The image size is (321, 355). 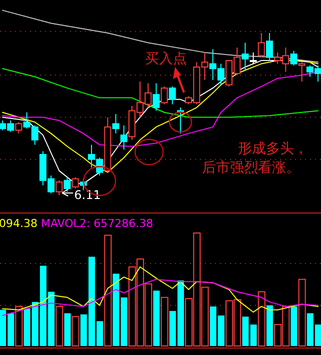 I want to click on annotation: 形成多头，, so click(x=273, y=149).